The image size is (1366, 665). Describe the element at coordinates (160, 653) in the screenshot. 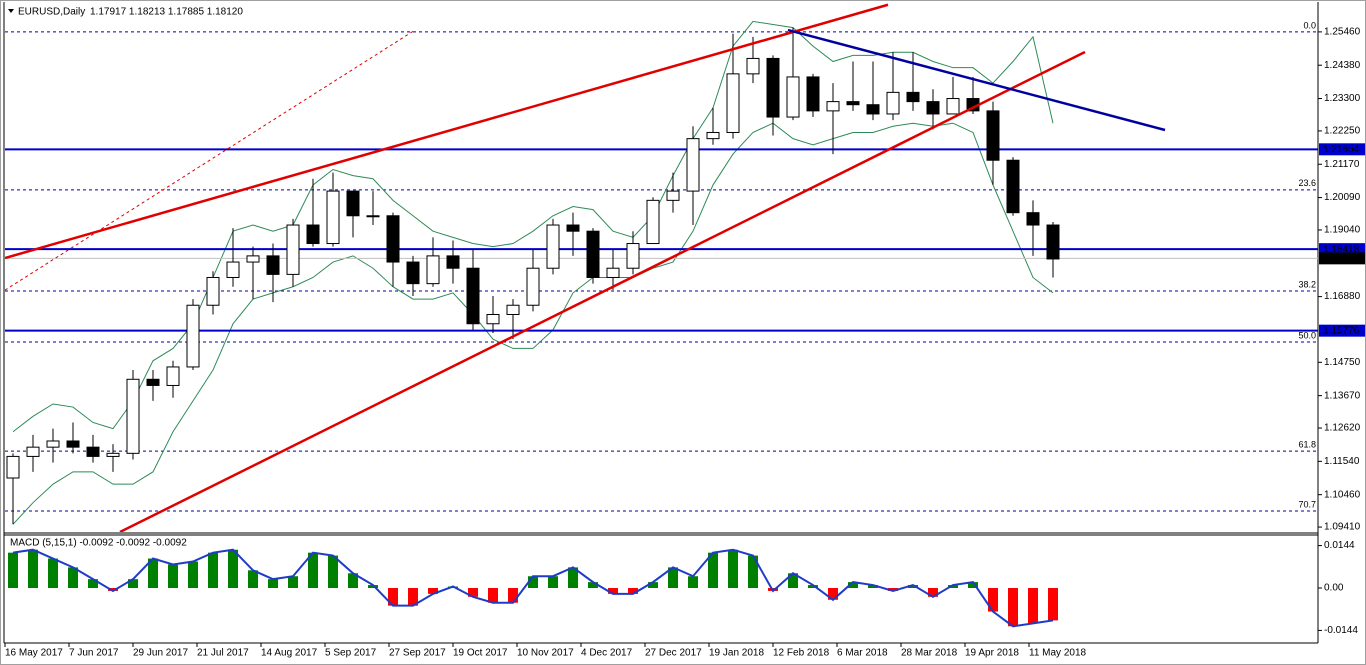

I see `x-tick-label: 29 Jun 2017` at that location.